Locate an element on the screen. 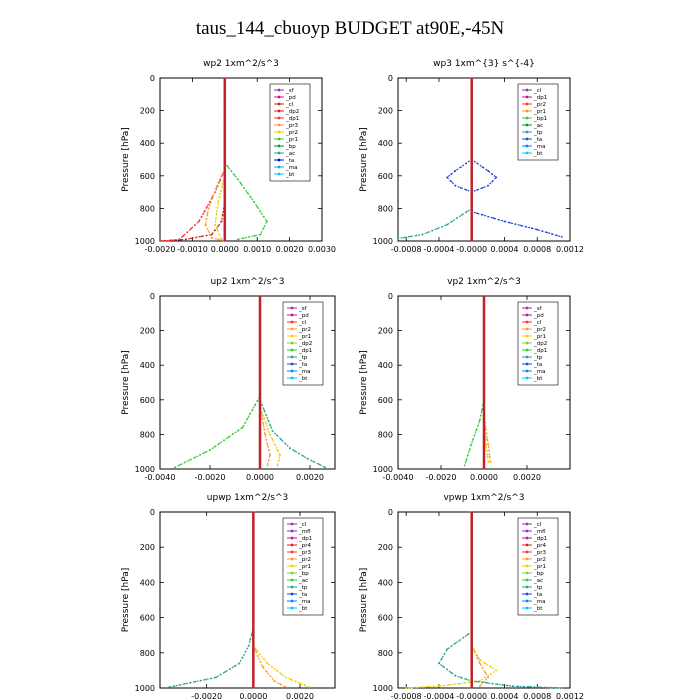  legend-entry: _pr1 is located at coordinates (304, 337).